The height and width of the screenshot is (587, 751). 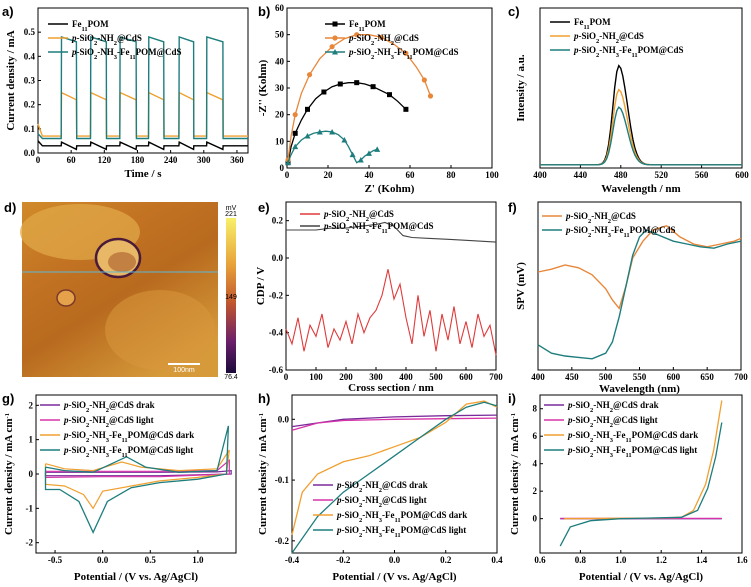 What do you see at coordinates (31, 440) in the screenshot?
I see `panel-g-ytick-label: 1` at bounding box center [31, 440].